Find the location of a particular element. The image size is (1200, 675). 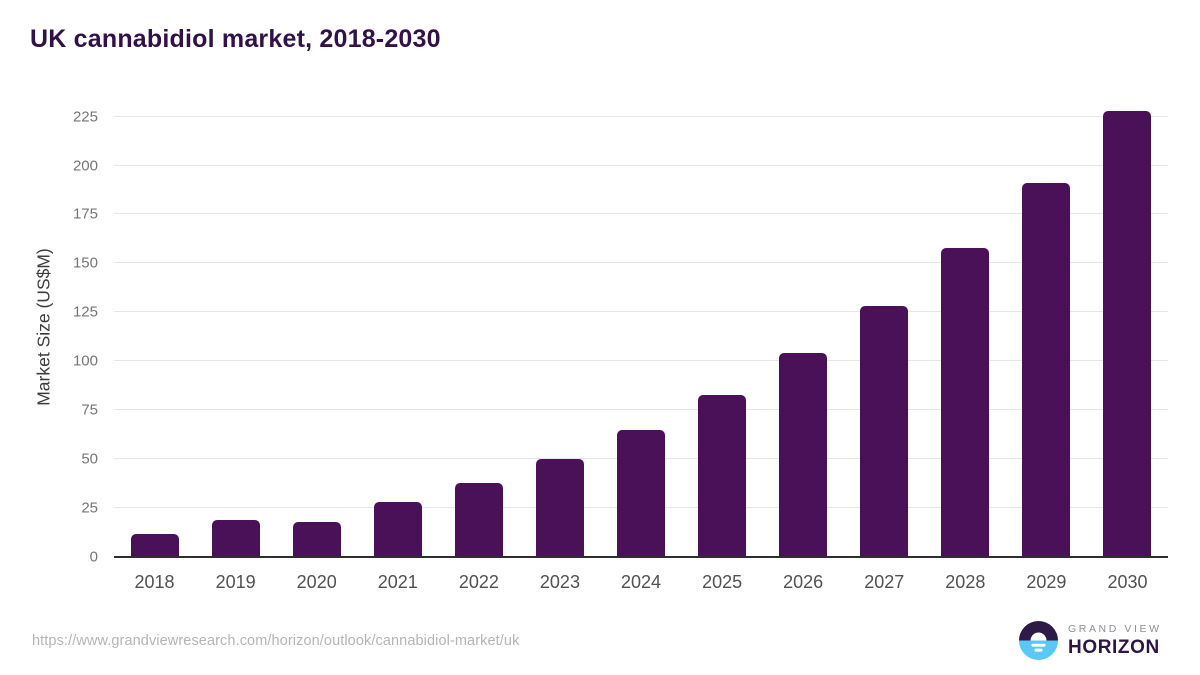

bar-2022 is located at coordinates (478, 519).